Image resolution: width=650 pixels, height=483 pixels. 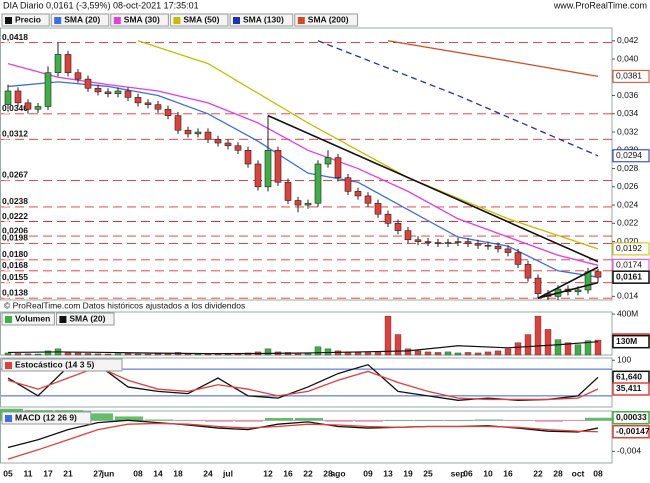 What do you see at coordinates (628, 40) in the screenshot?
I see `y-tick-label: 0,042` at bounding box center [628, 40].